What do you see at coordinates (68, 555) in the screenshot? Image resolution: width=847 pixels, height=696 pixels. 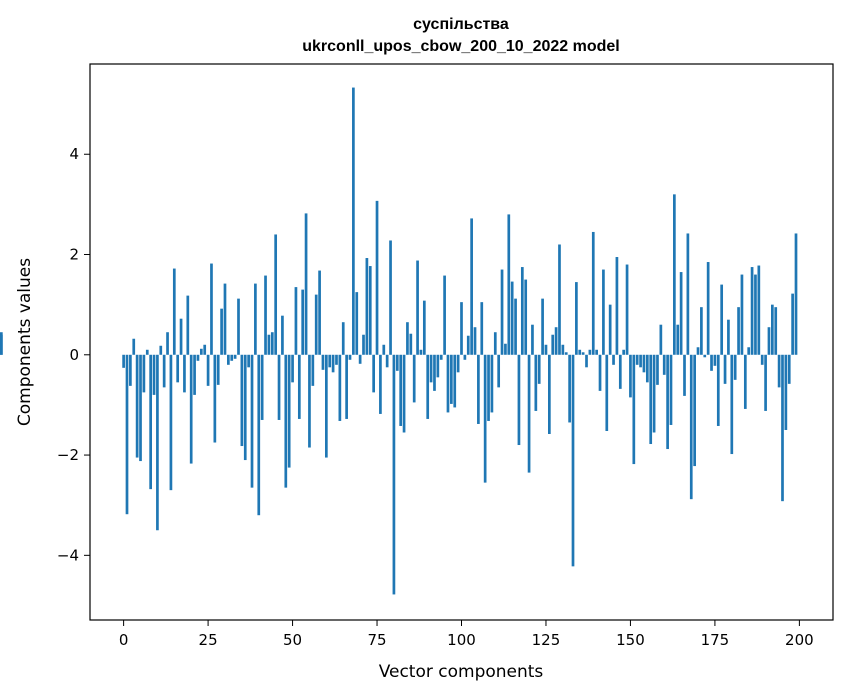 I see `y-tick-label: −4` at bounding box center [68, 555].